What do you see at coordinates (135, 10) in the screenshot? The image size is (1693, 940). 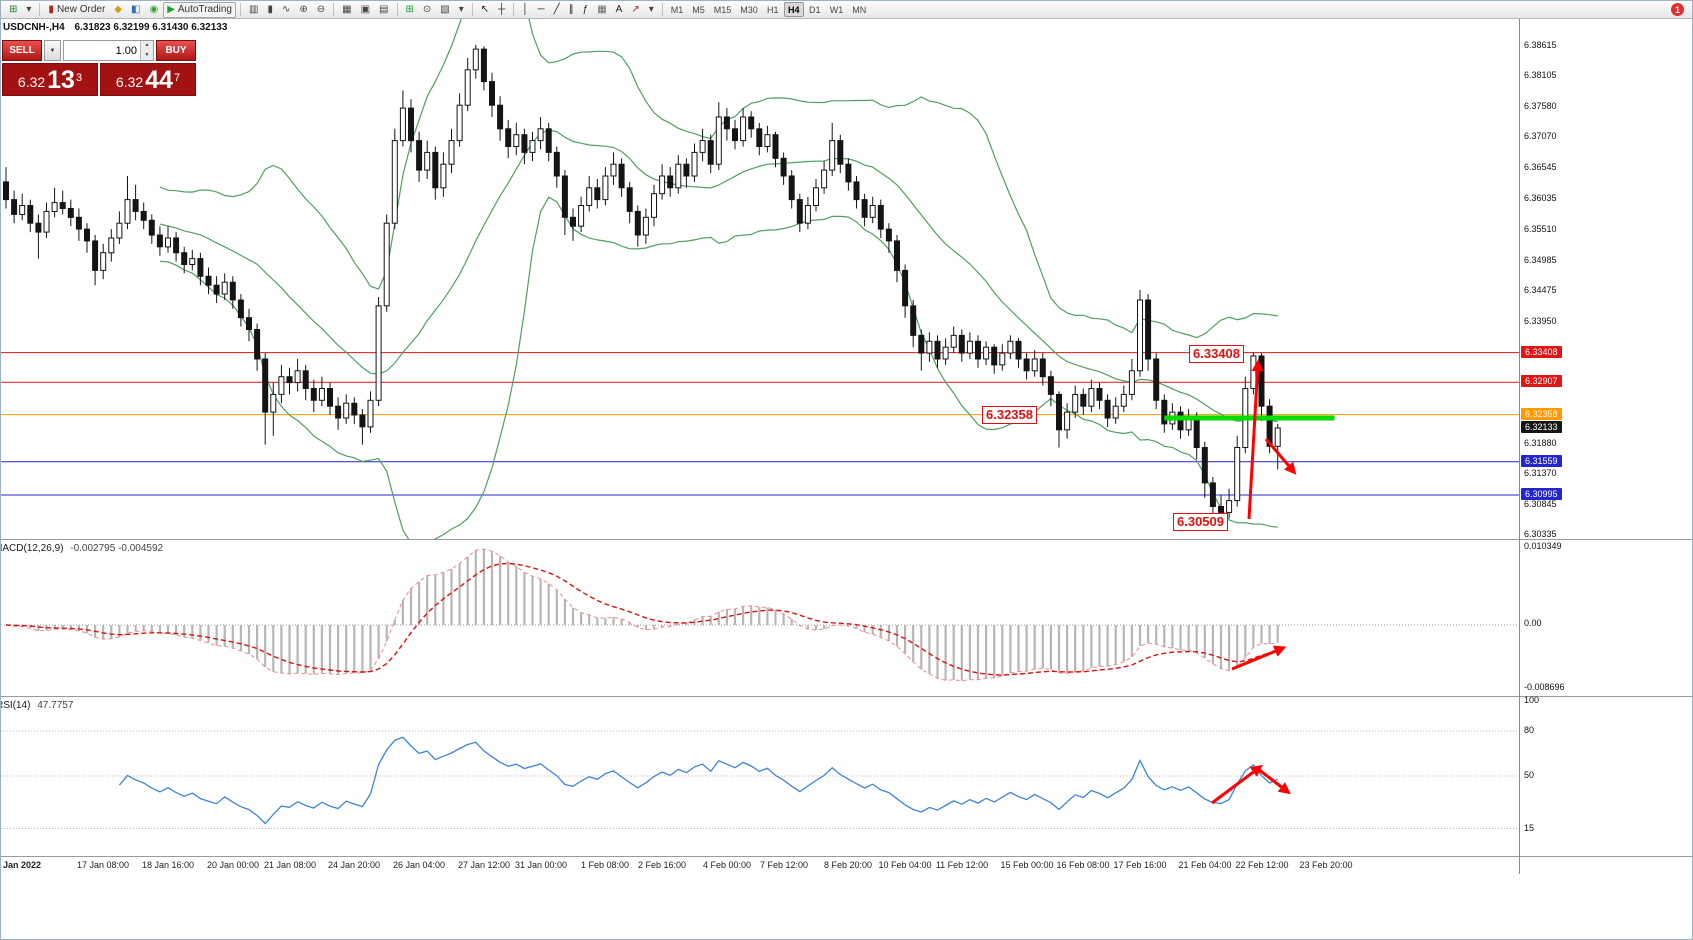 I see `market-watch-icon: ◧` at bounding box center [135, 10].